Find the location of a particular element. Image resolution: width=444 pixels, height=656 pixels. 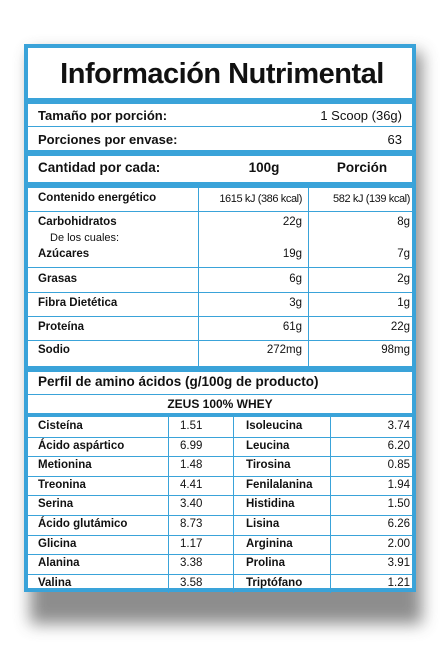

amount-per-label: Cantidad por cada: is located at coordinates (99, 167).